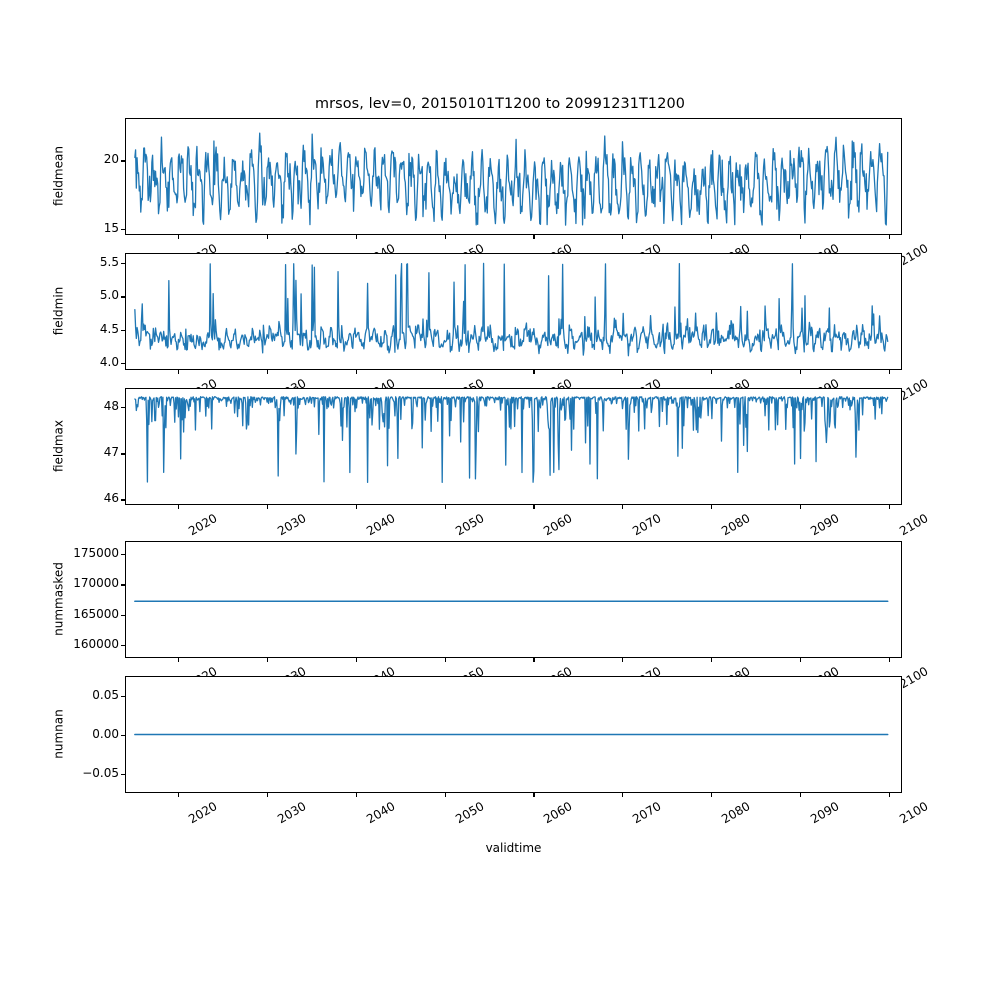 The image size is (1000, 1000). Describe the element at coordinates (824, 813) in the screenshot. I see `x-tick-label: 2090` at that location.